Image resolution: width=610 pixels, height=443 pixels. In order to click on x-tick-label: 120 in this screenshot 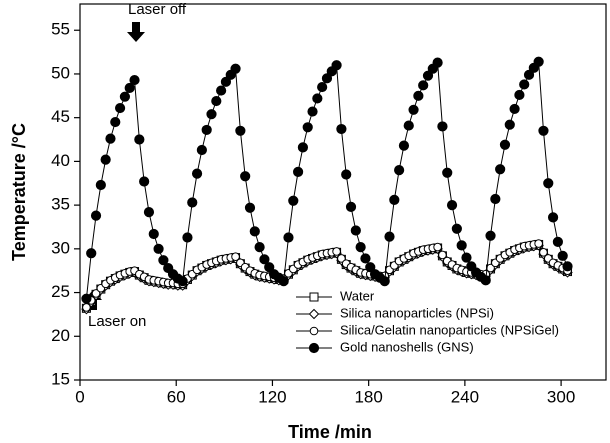, I will do `click(272, 396)`.